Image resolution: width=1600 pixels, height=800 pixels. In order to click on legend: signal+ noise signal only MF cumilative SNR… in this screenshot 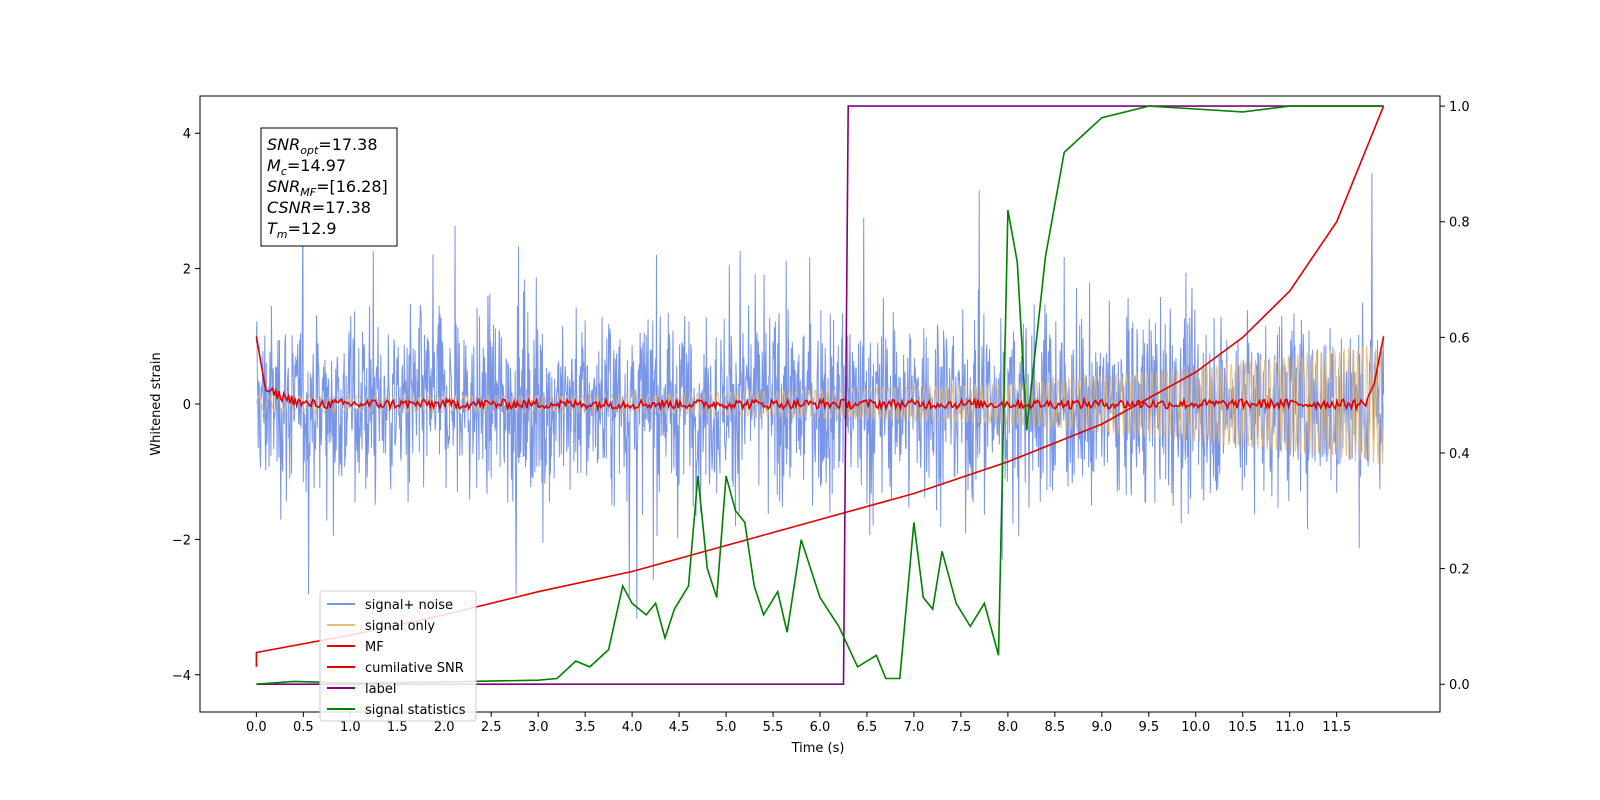, I will do `click(398, 656)`.